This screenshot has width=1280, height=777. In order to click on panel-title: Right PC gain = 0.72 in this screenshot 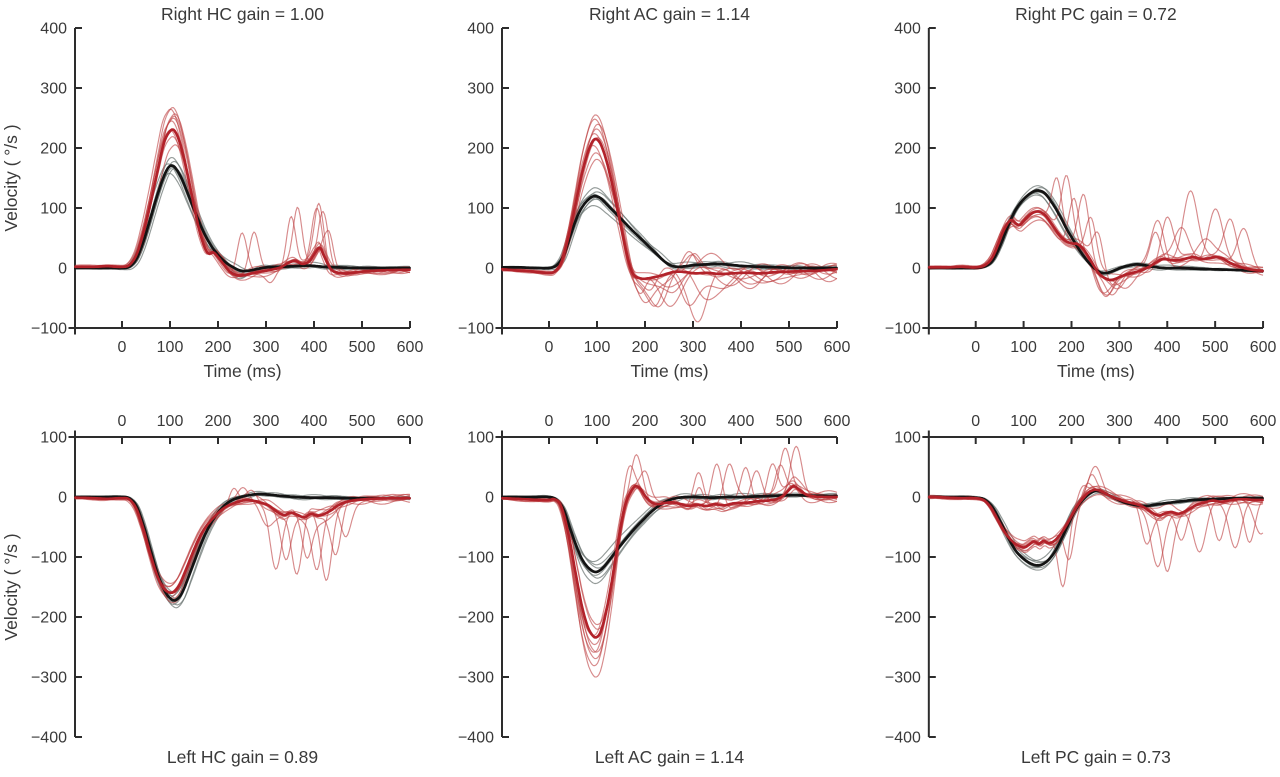, I will do `click(1096, 14)`.